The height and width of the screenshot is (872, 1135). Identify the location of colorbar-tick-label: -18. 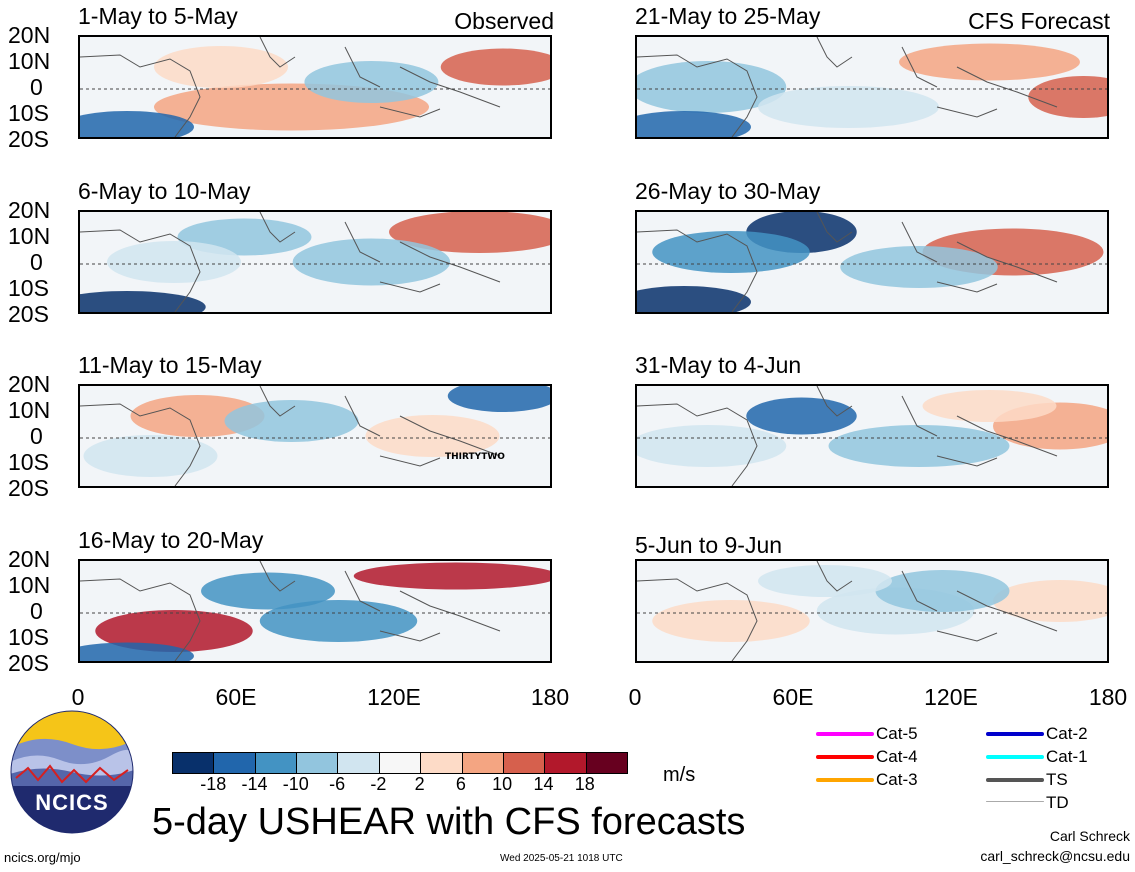
(213, 784).